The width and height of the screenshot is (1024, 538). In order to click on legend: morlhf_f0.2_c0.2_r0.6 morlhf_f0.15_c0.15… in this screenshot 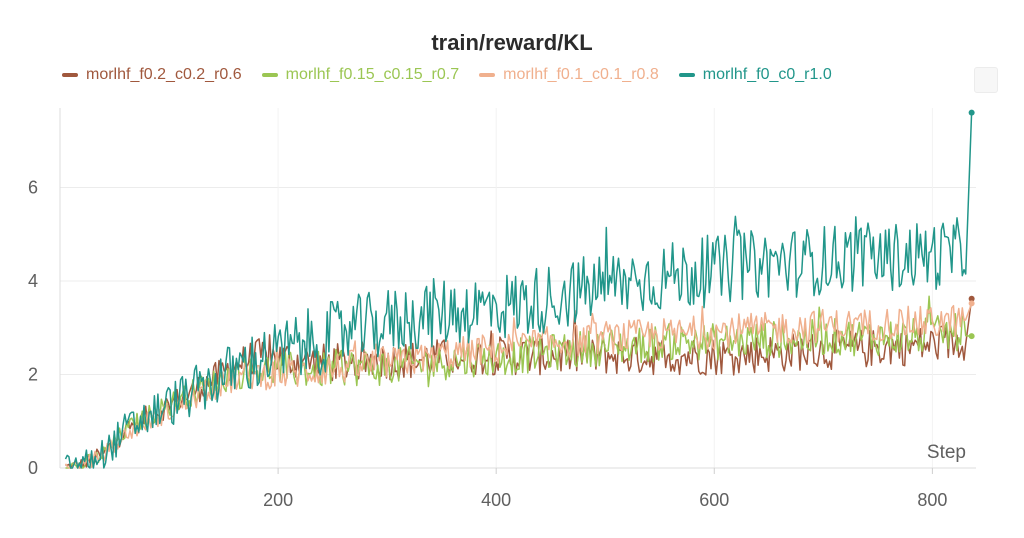, I will do `click(447, 75)`.